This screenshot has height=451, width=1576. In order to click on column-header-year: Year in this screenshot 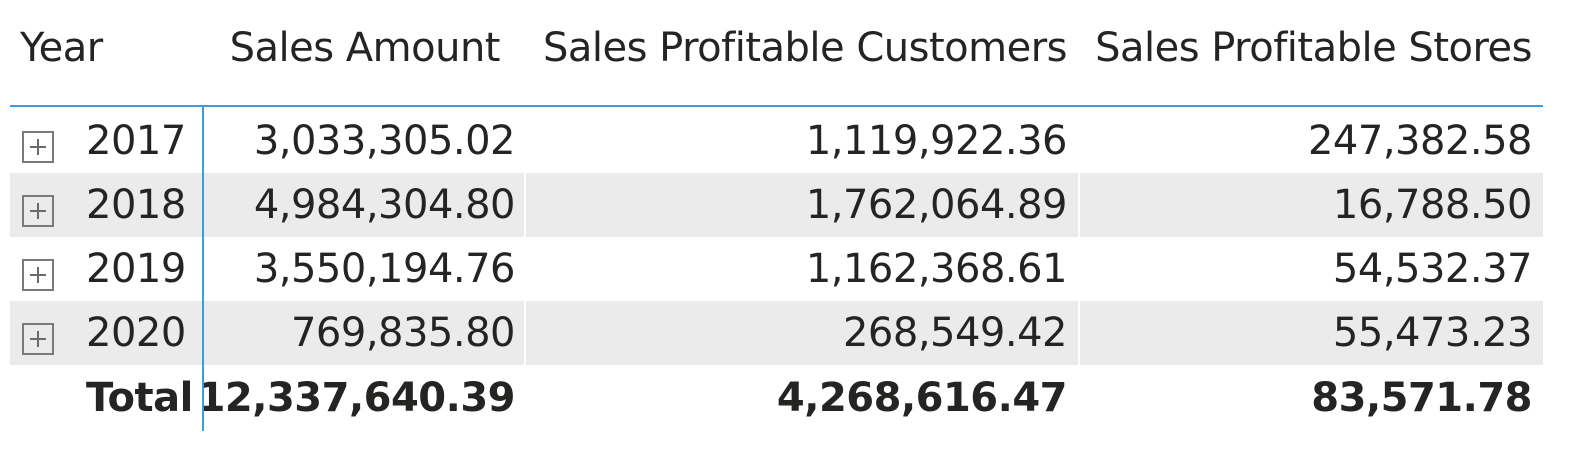, I will do `click(61, 48)`.